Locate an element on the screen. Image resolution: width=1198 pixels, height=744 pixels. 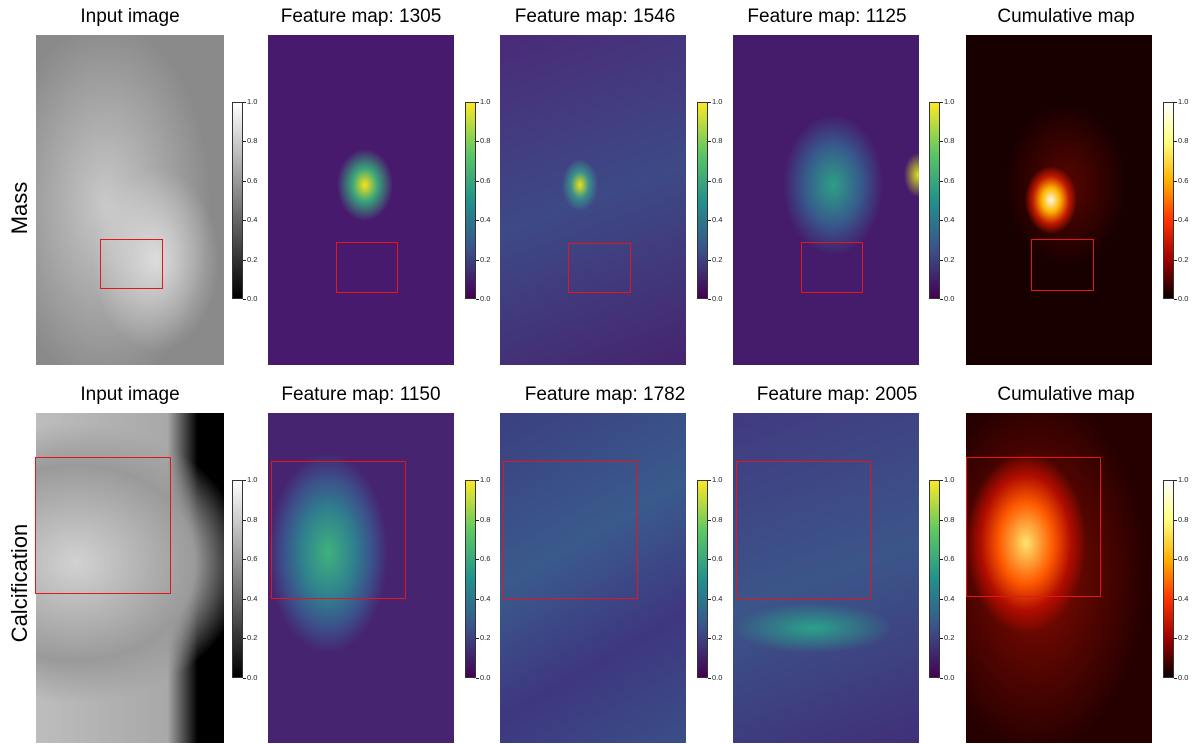
panel-title: Cumulative map is located at coordinates (1066, 16).